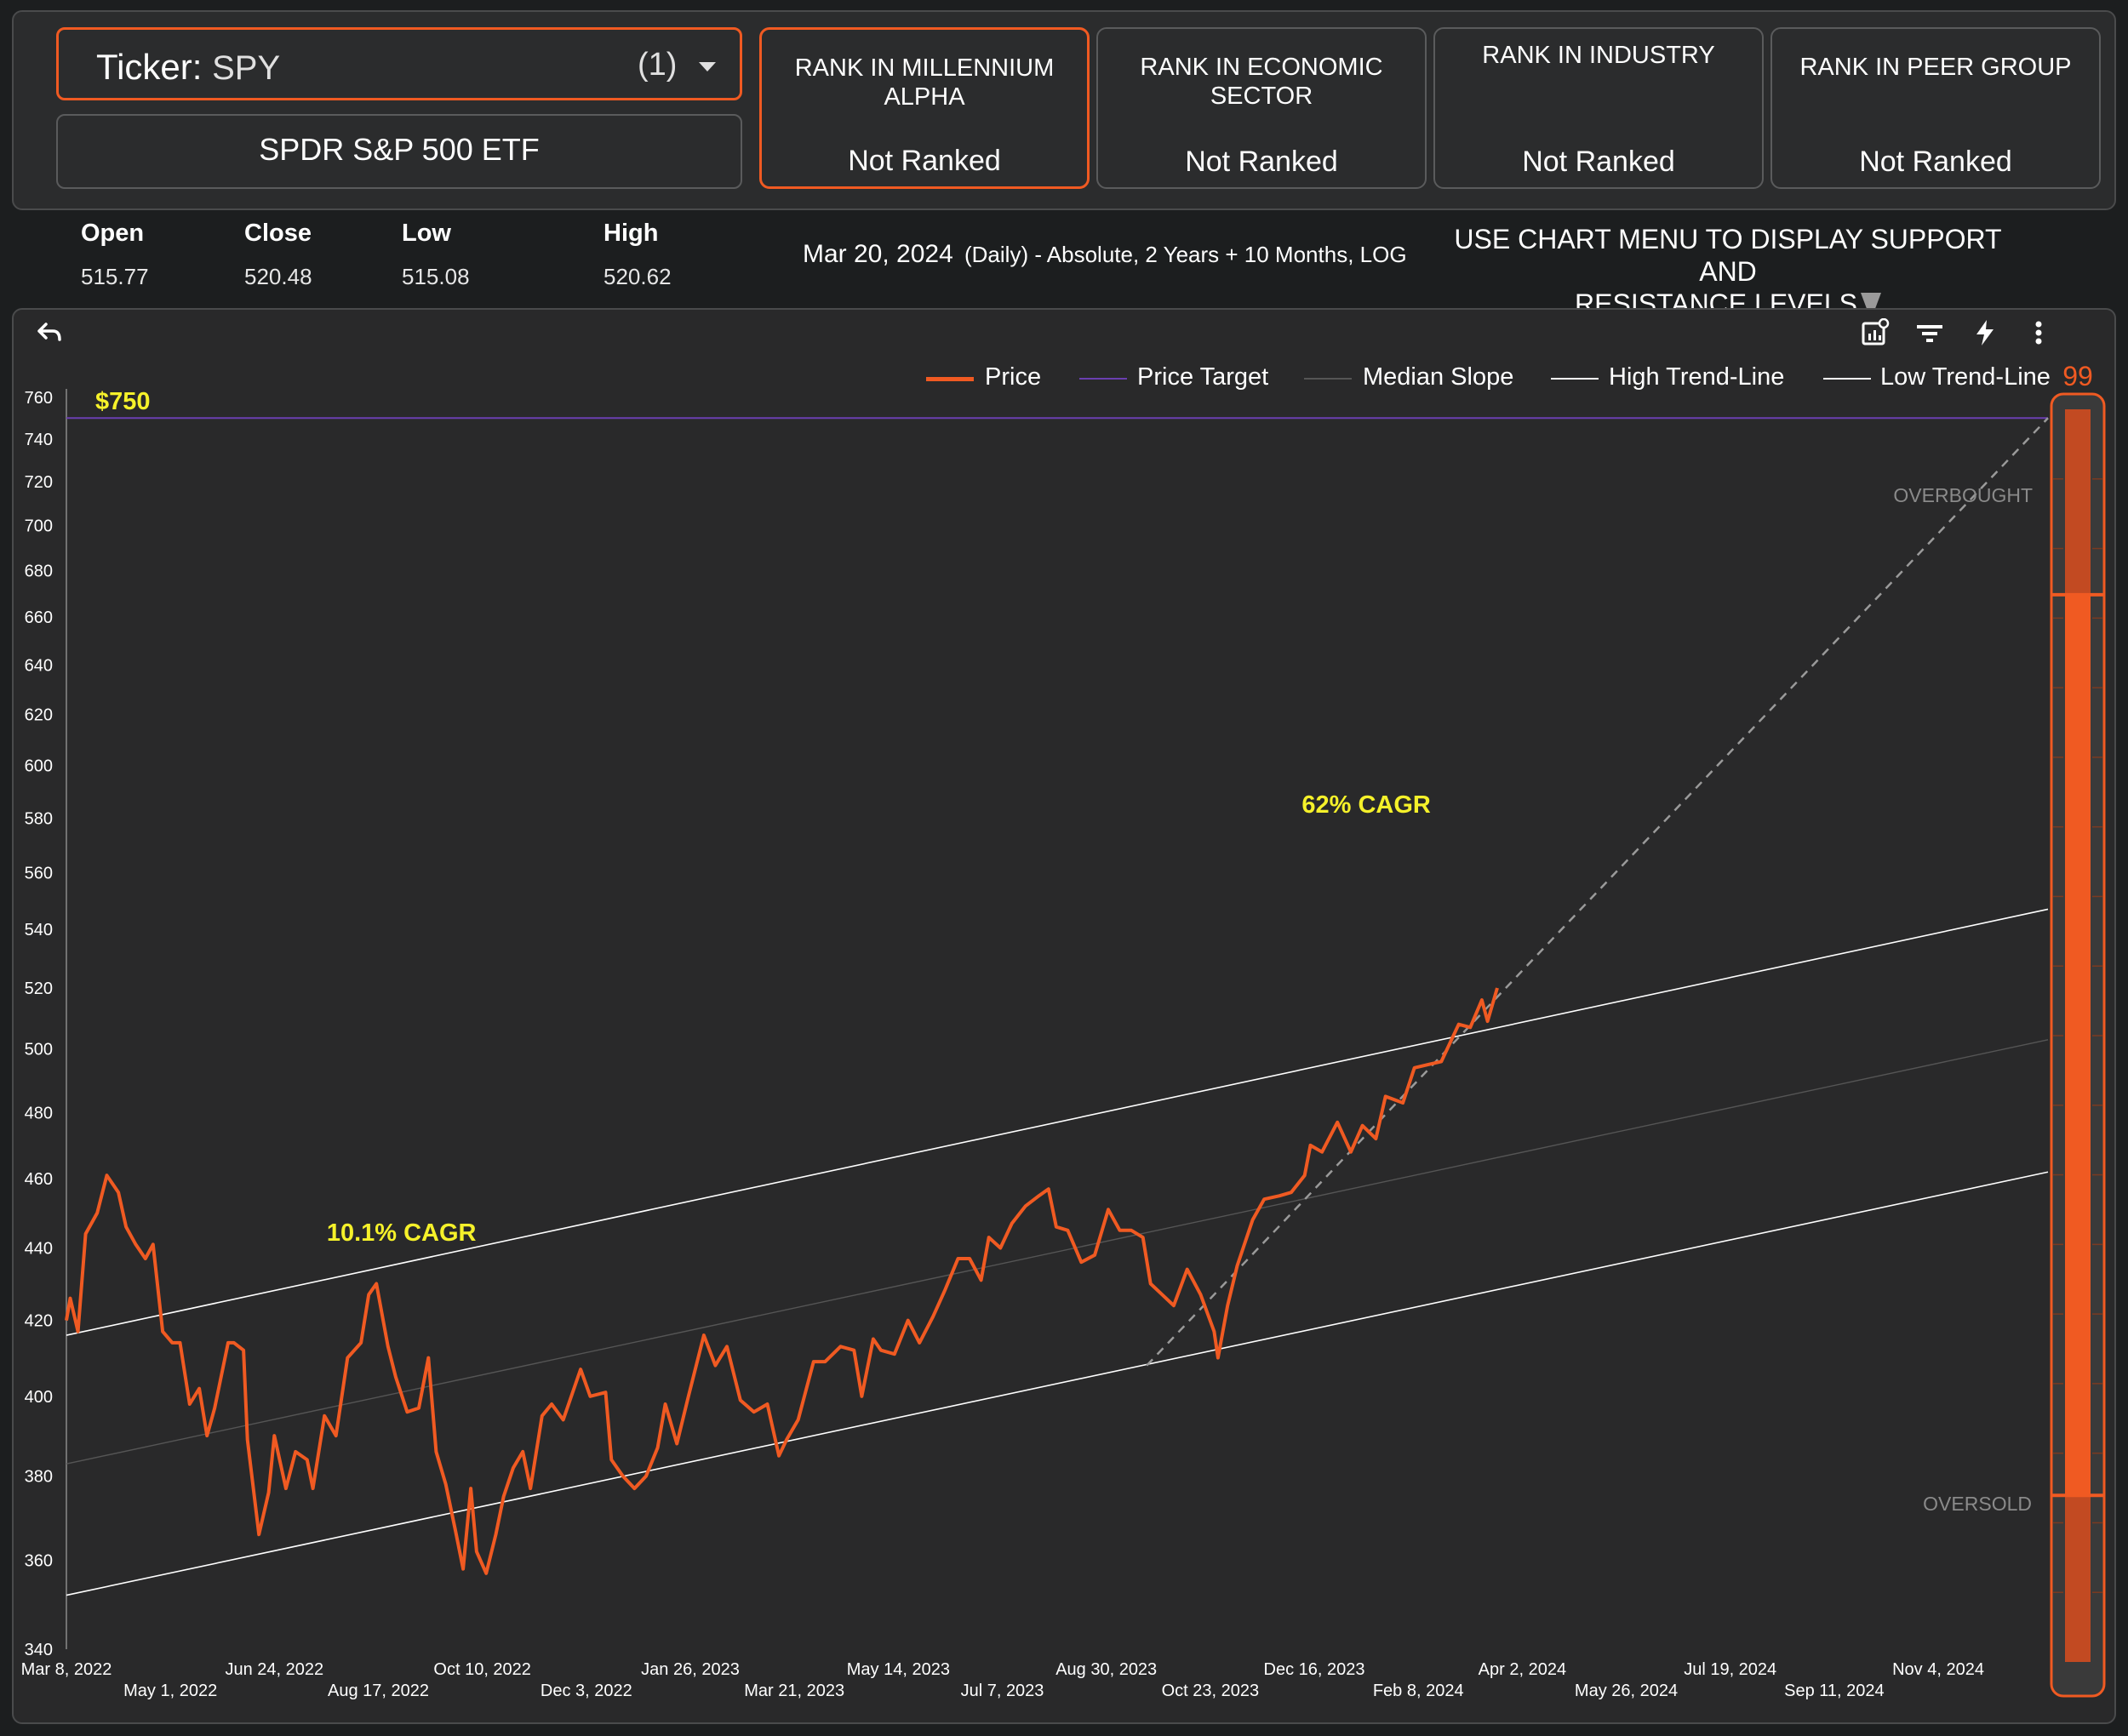 The image size is (2128, 1736). I want to click on y-tick-label: 340, so click(39, 1650).